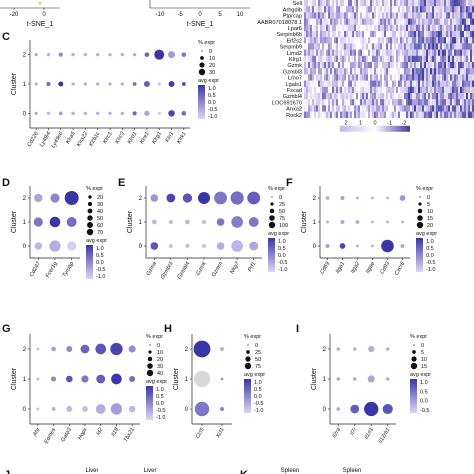  Describe the element at coordinates (160, 367) in the screenshot. I see `size-legend-label: 30` at that location.